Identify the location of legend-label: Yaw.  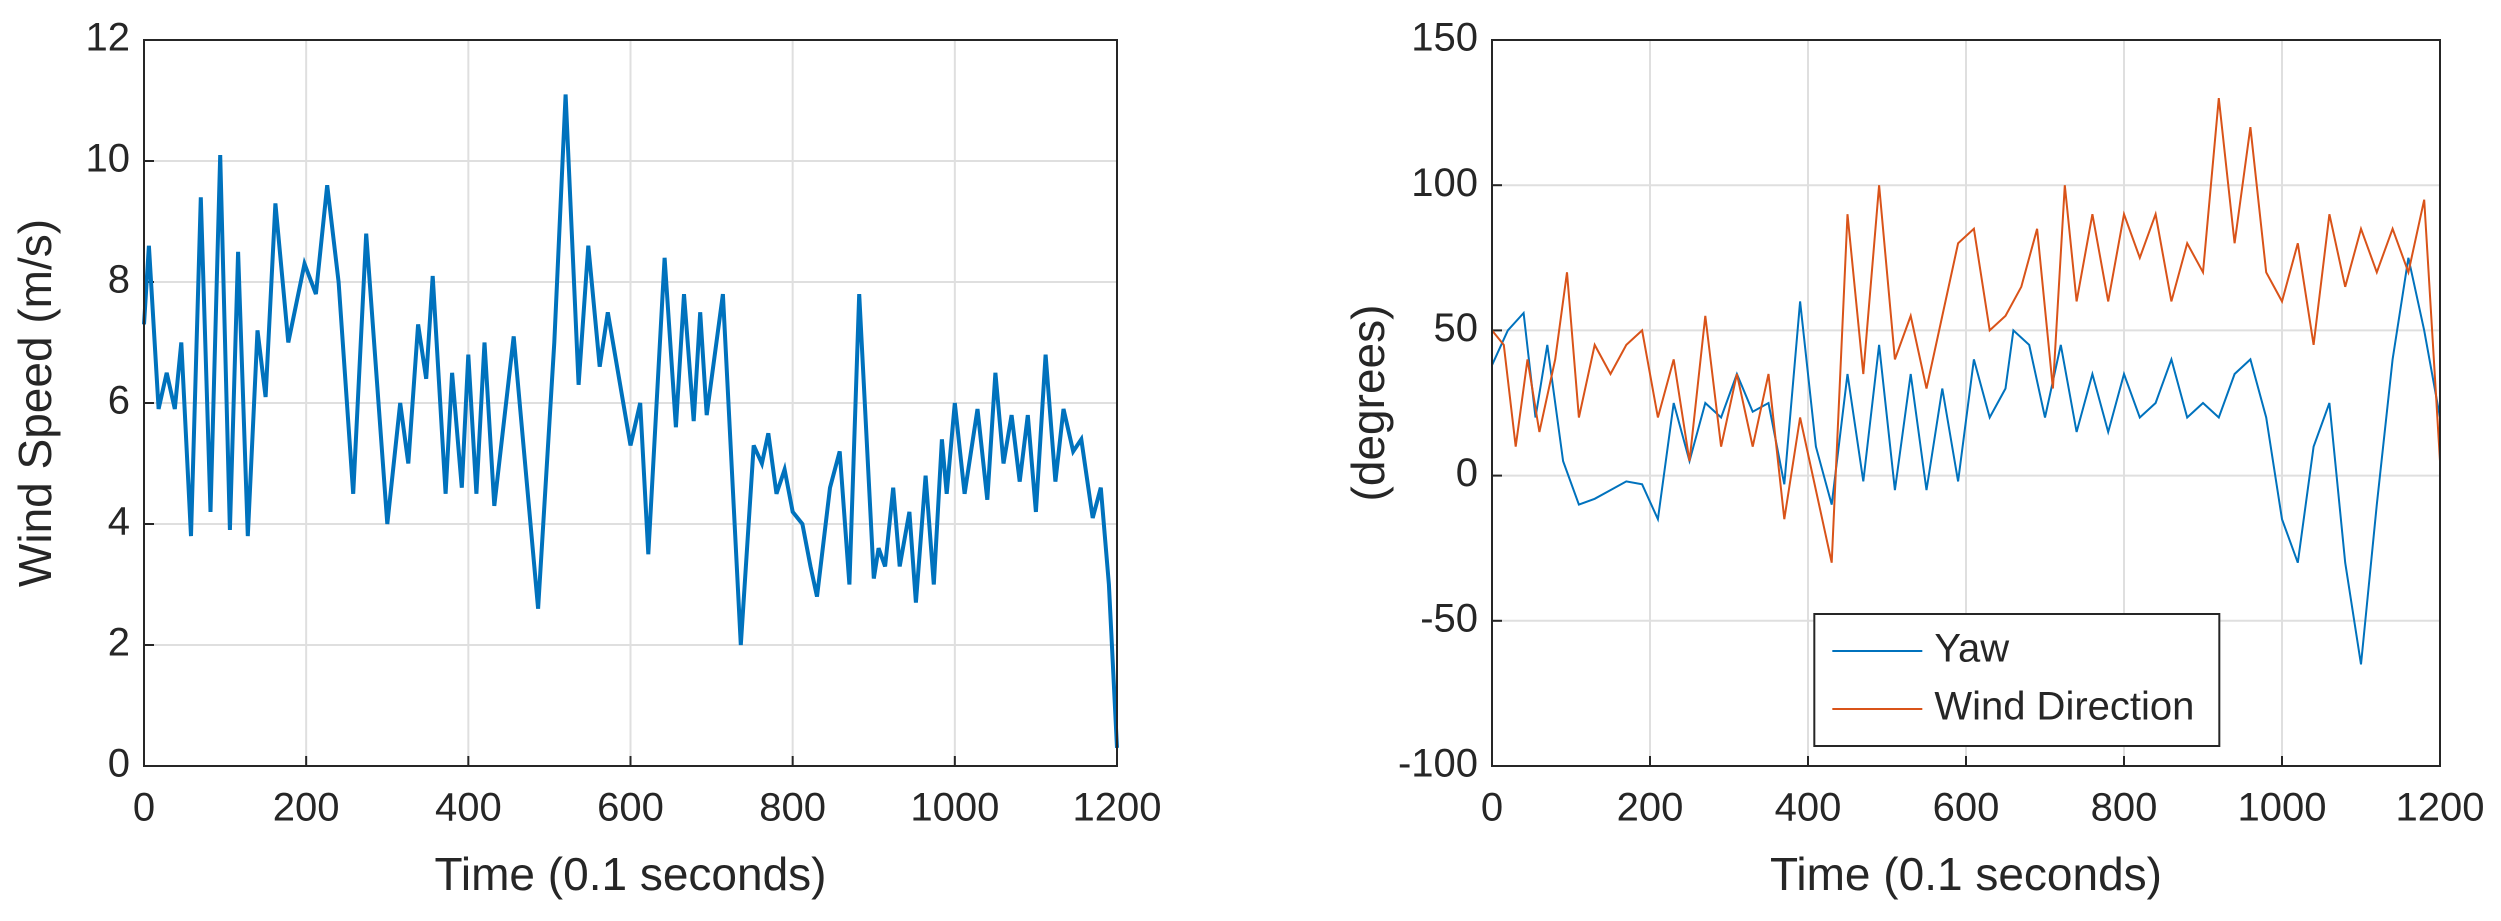
(1971, 649).